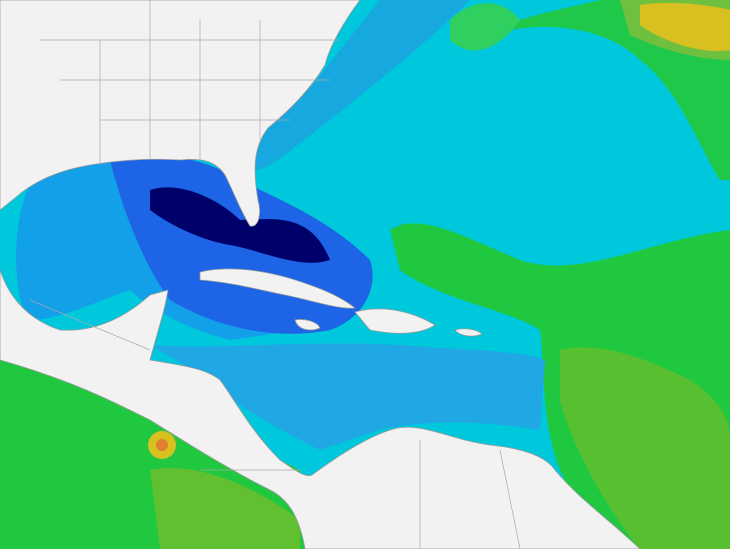 This screenshot has height=549, width=730. Describe the element at coordinates (485, 27) in the screenshot. I see `ocean-green-patch` at that location.